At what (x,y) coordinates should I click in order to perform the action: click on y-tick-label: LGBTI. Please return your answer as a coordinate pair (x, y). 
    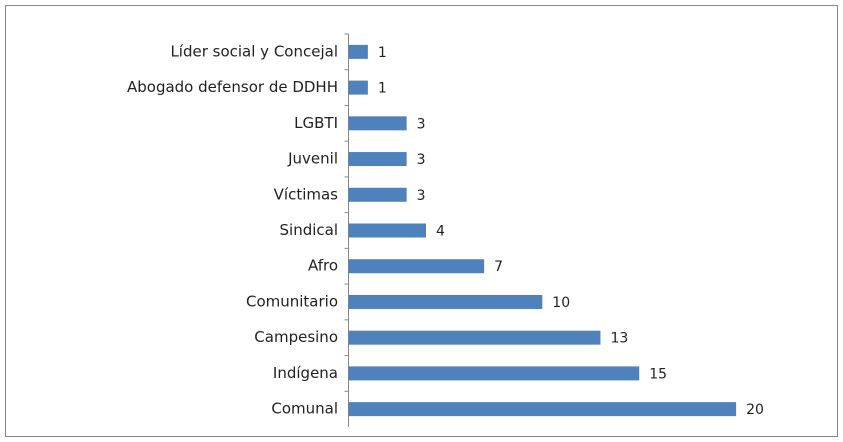
    Looking at the image, I should click on (316, 123).